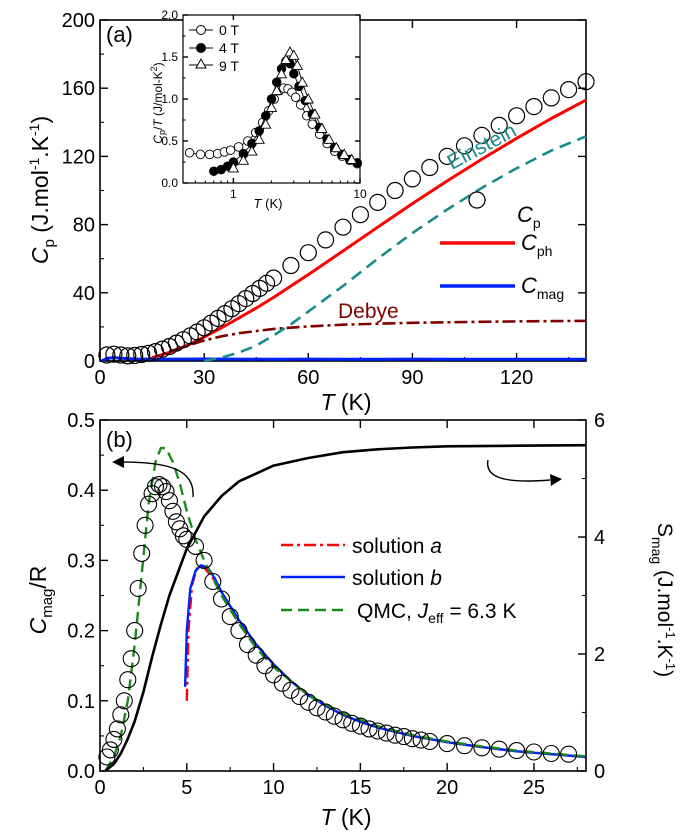 This screenshot has width=690, height=837. Describe the element at coordinates (99, 788) in the screenshot. I see `panel-b-xtick-label: 0` at that location.